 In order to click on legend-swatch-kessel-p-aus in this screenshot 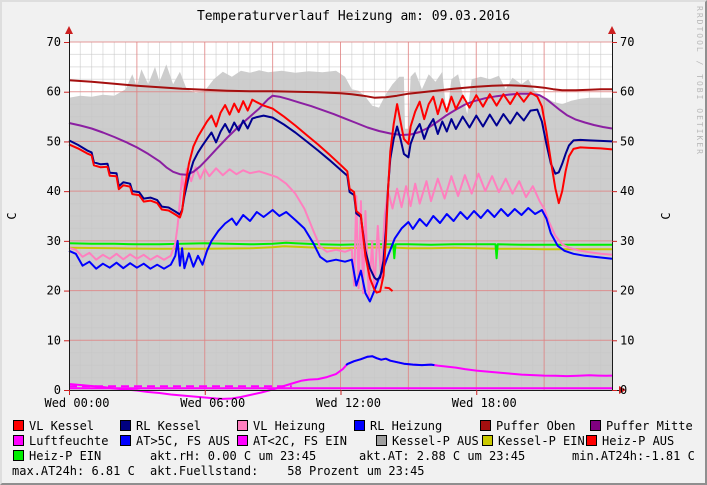, I will do `click(381, 440)`.